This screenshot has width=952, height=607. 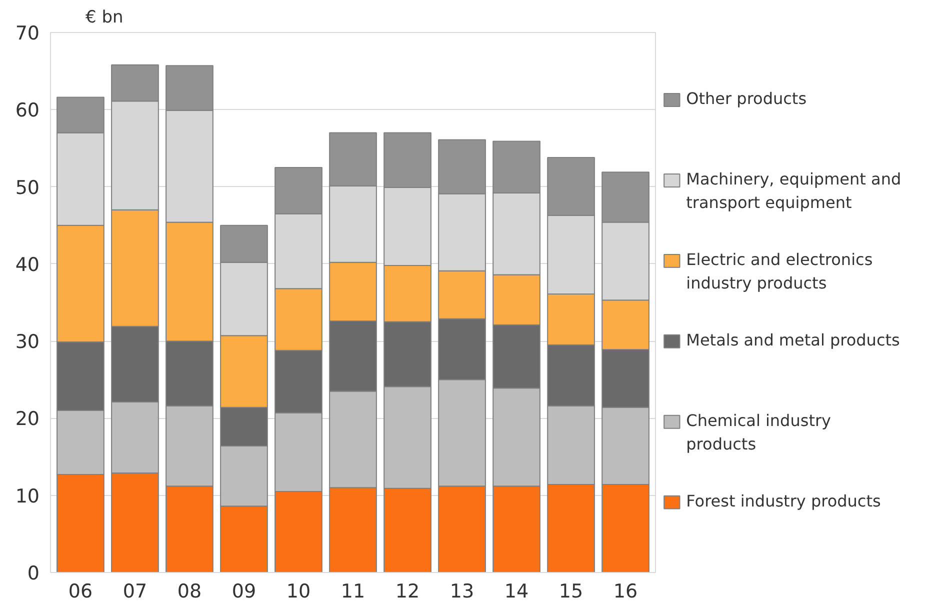 I want to click on x-tick-label: 06, so click(x=80, y=591).